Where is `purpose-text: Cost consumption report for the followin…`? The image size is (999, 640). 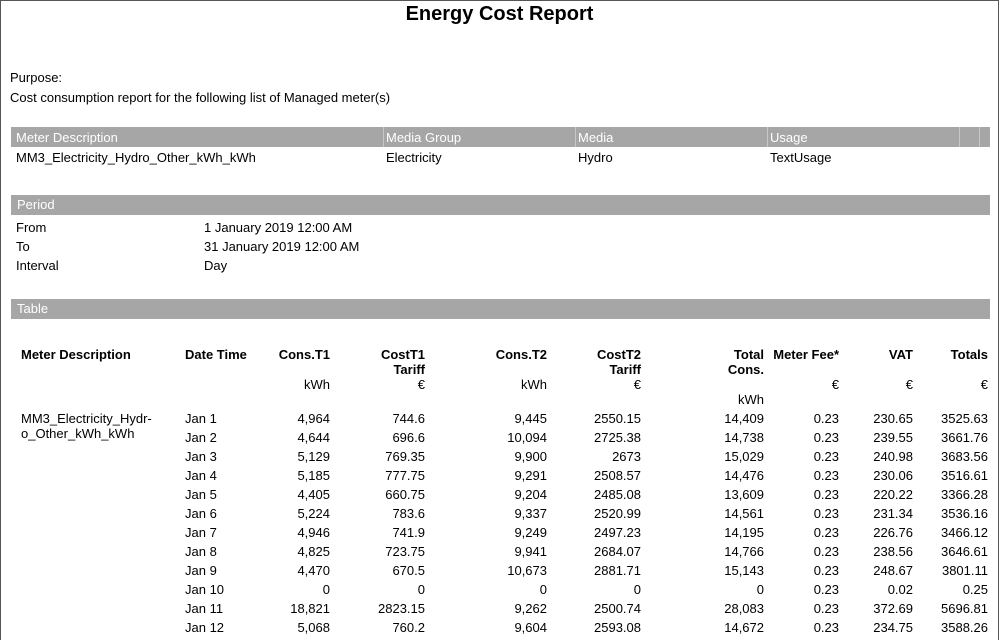 purpose-text: Cost consumption report for the followin… is located at coordinates (200, 97).